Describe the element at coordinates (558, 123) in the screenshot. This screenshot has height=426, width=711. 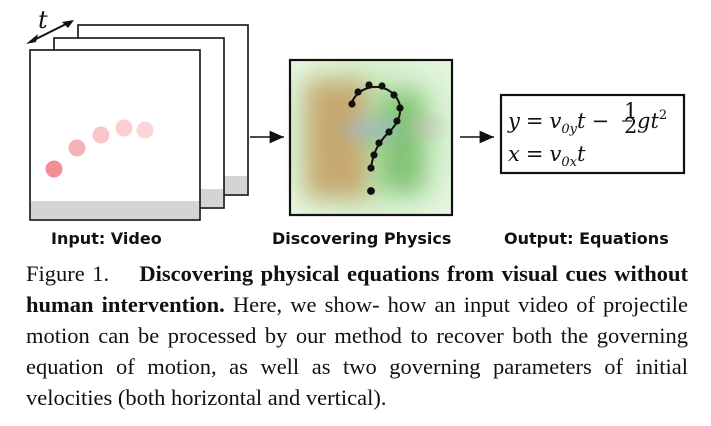
I see `equation-vertical: y = v0yt −` at that location.